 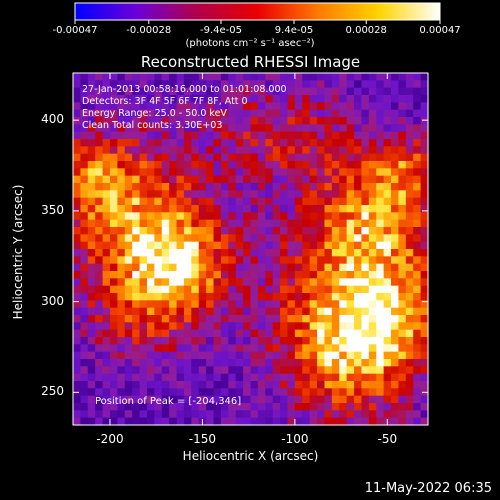 I want to click on colorbar-unit-label: (photons cm⁻² s⁻¹ asec⁻²), so click(x=250, y=43).